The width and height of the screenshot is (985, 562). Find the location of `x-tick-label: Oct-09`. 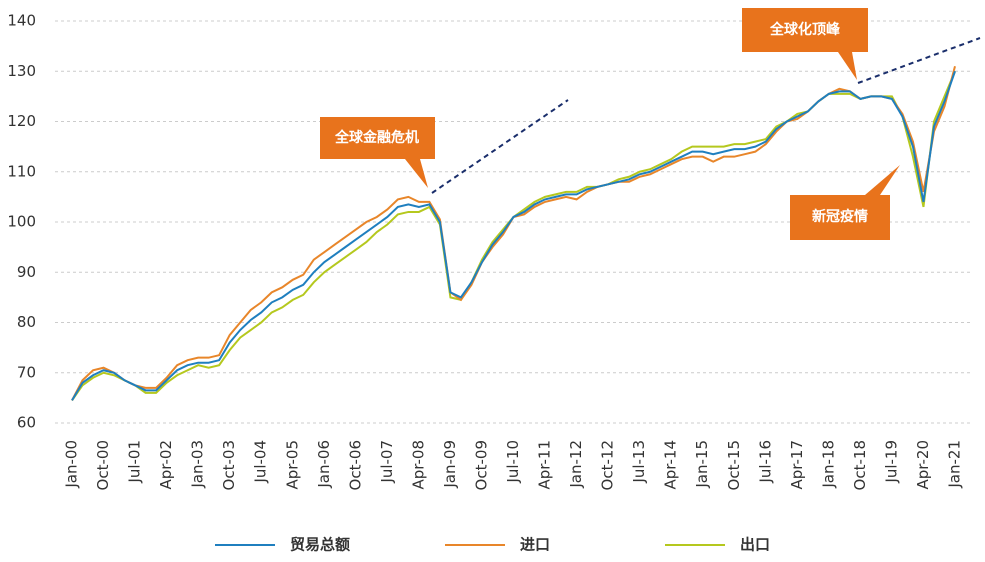

x-tick-label: Oct-09 is located at coordinates (481, 465).